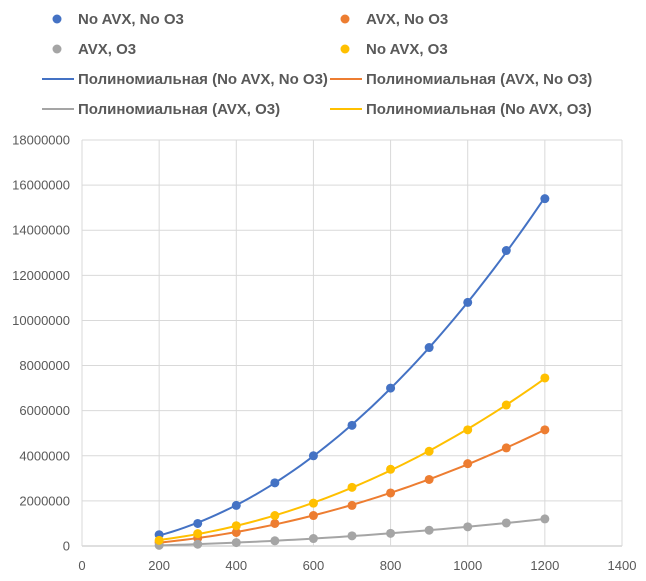  What do you see at coordinates (479, 79) in the screenshot?
I see `legend-label-trend-avx-no-o3: Полиномиальная (AVX, No O3)` at bounding box center [479, 79].